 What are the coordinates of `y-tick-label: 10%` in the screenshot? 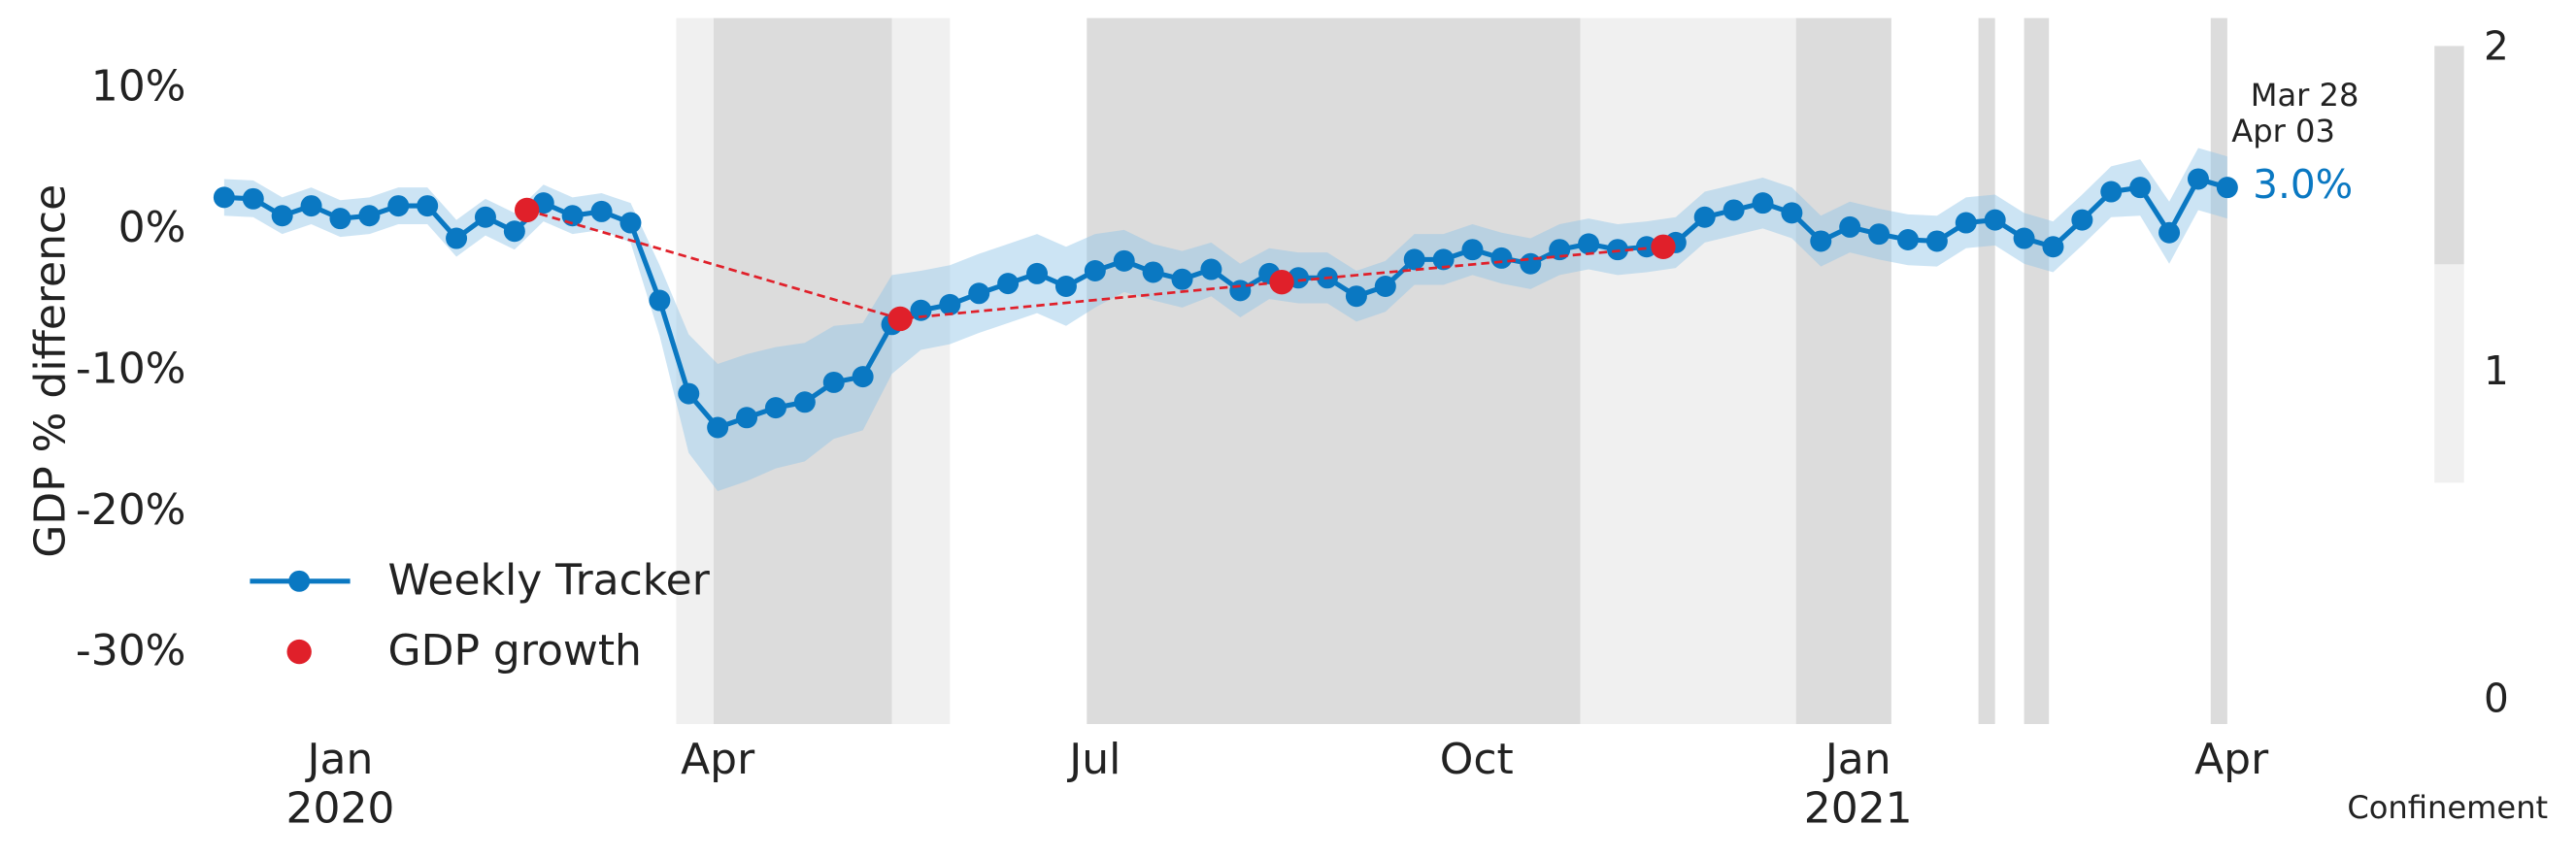 It's located at (139, 86).